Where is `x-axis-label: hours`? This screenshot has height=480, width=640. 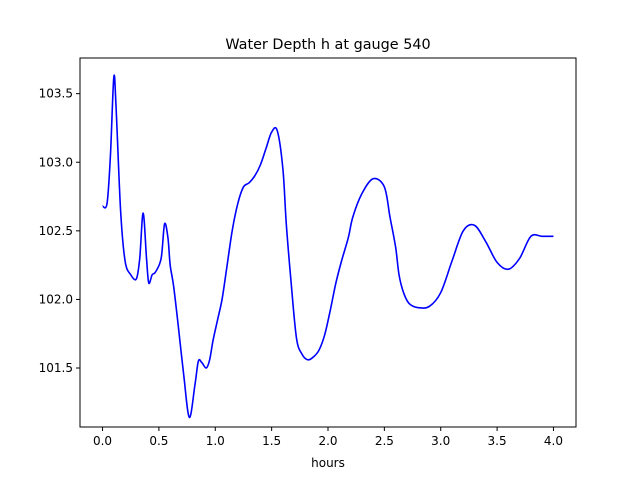 x-axis-label: hours is located at coordinates (328, 463).